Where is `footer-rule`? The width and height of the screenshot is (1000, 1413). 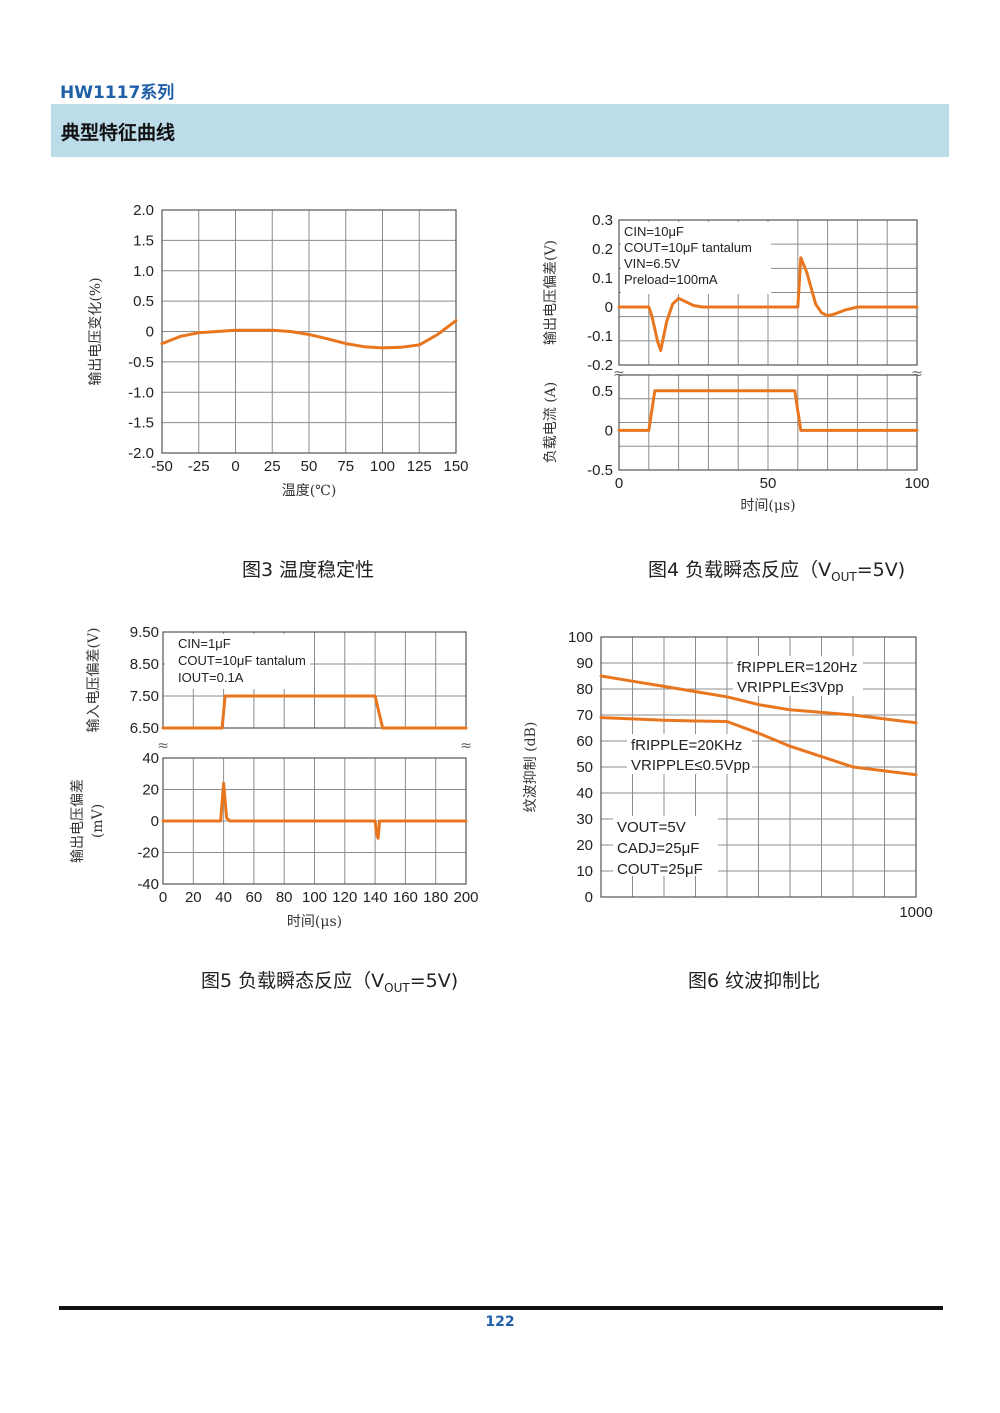
footer-rule is located at coordinates (501, 1308).